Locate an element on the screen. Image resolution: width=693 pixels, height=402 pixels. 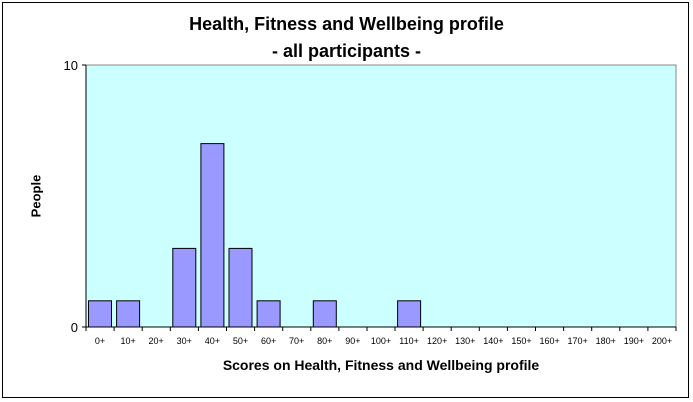
x-tick-label: 110+ is located at coordinates (409, 341).